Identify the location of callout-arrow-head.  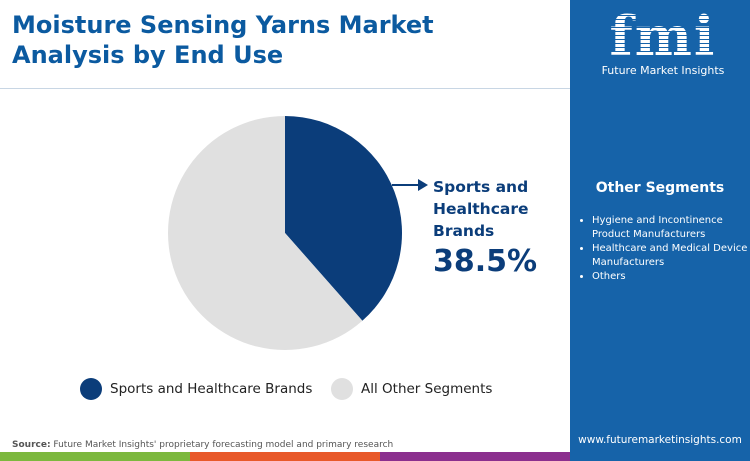
(423, 185).